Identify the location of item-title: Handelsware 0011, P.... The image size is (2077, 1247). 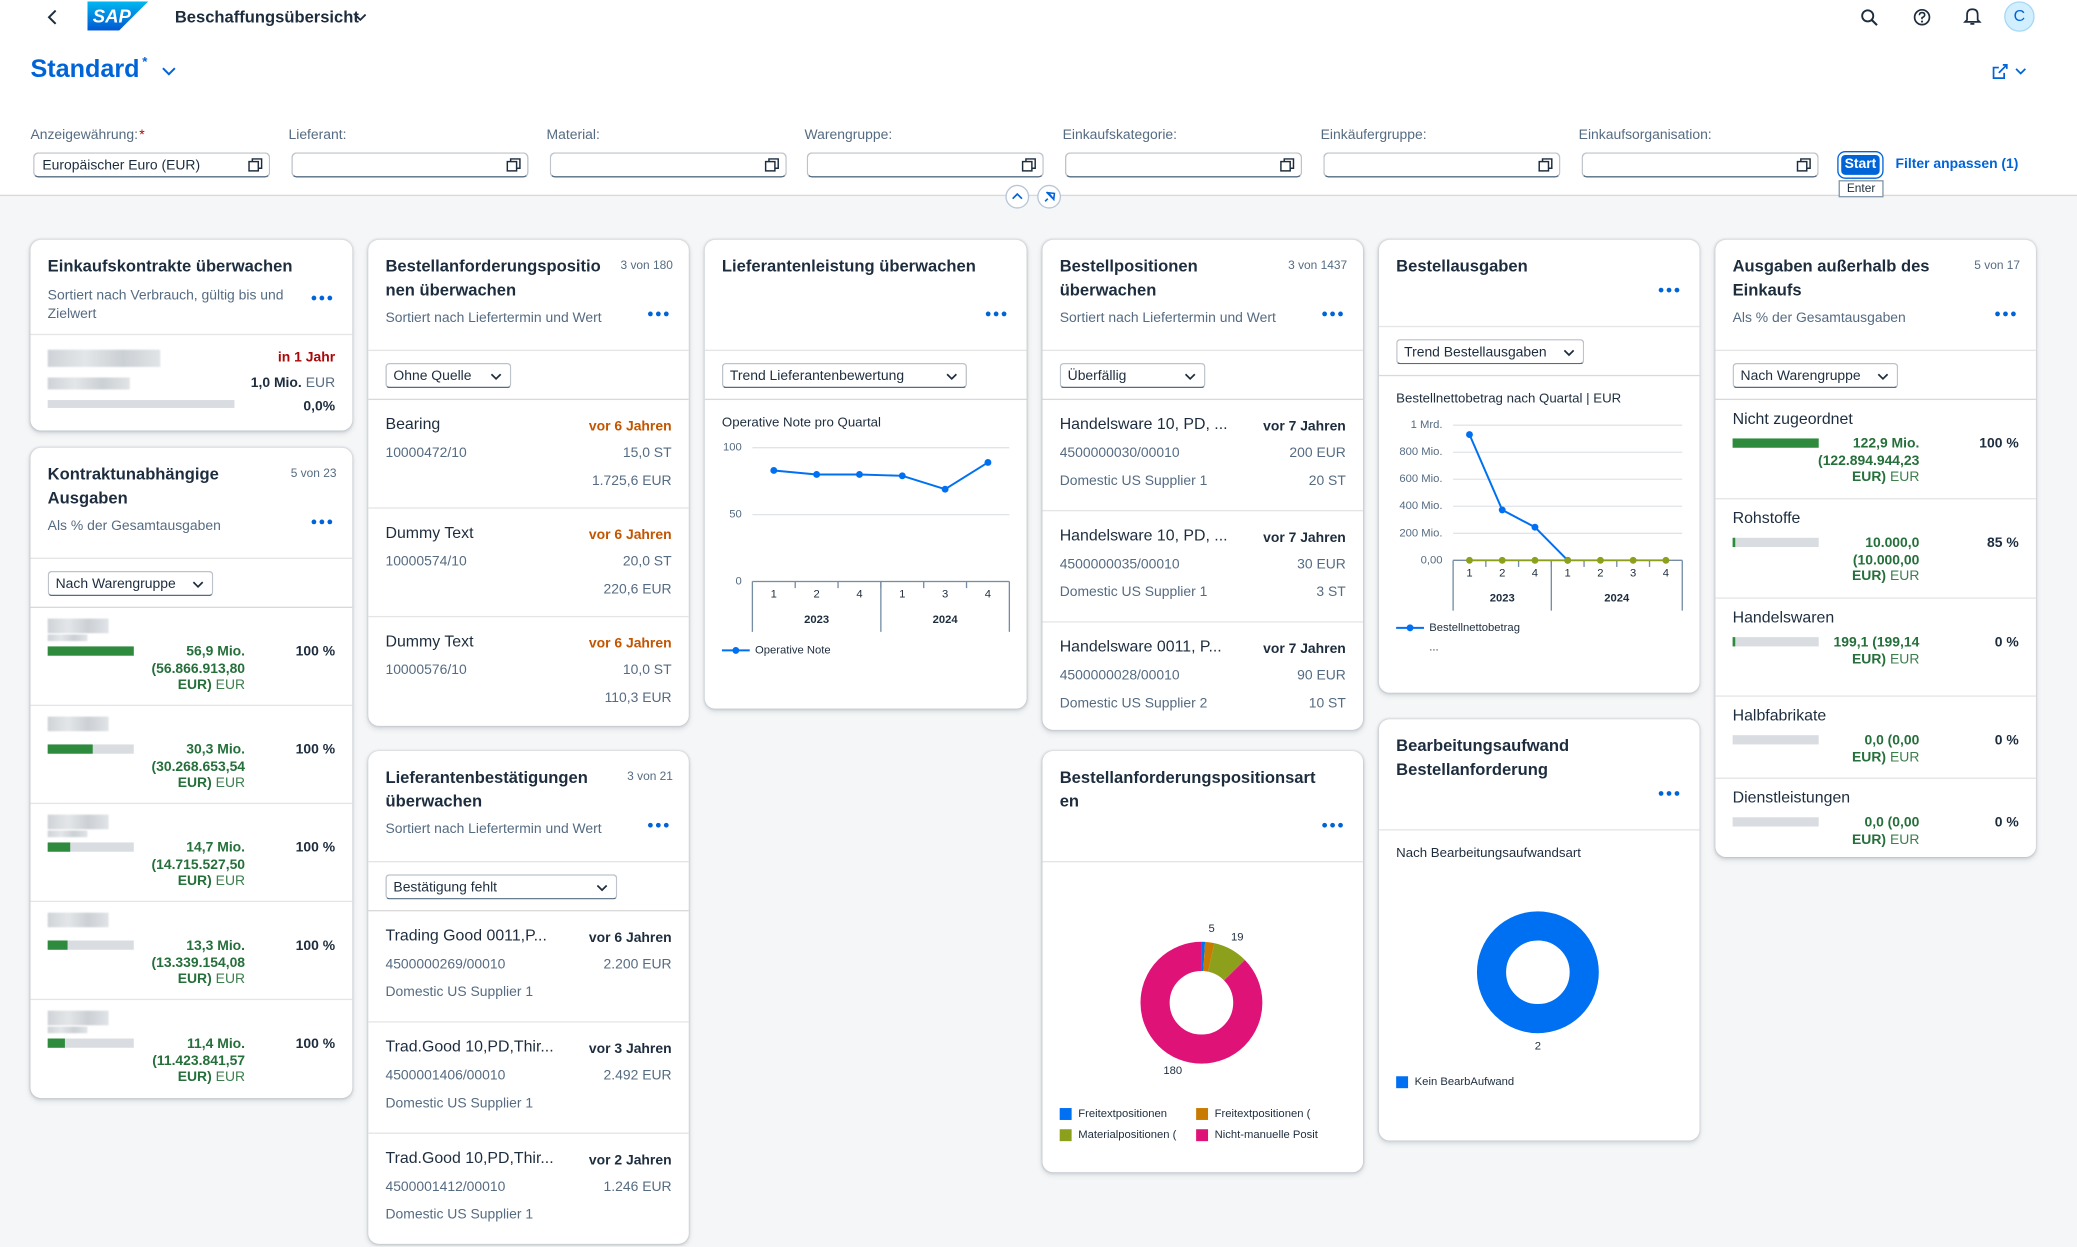
(1140, 646).